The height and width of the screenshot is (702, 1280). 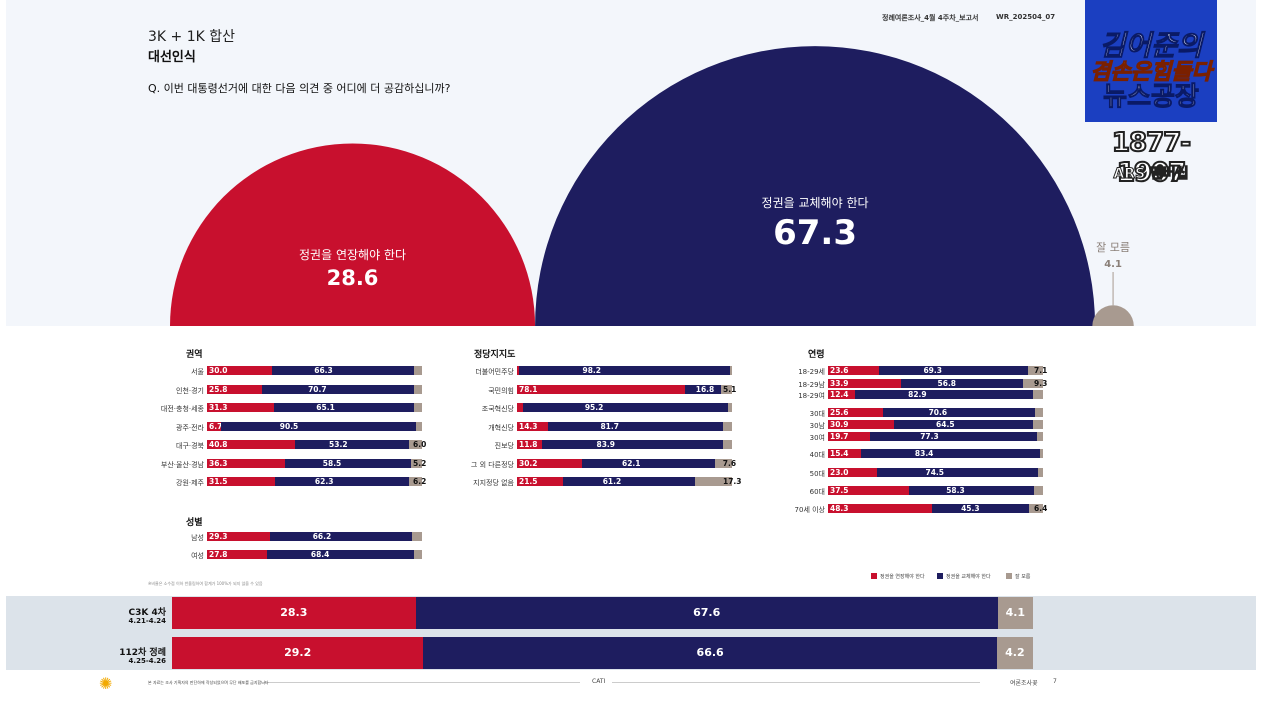 I want to click on row-label-region: 대전·충청·세종, so click(x=182, y=409).